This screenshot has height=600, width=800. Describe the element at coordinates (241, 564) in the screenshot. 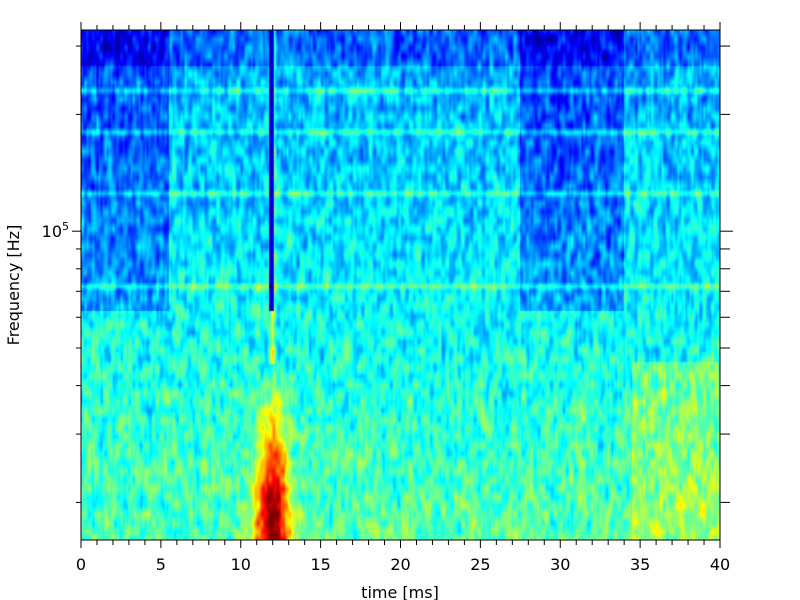

I see `x-tick-label: 10` at that location.